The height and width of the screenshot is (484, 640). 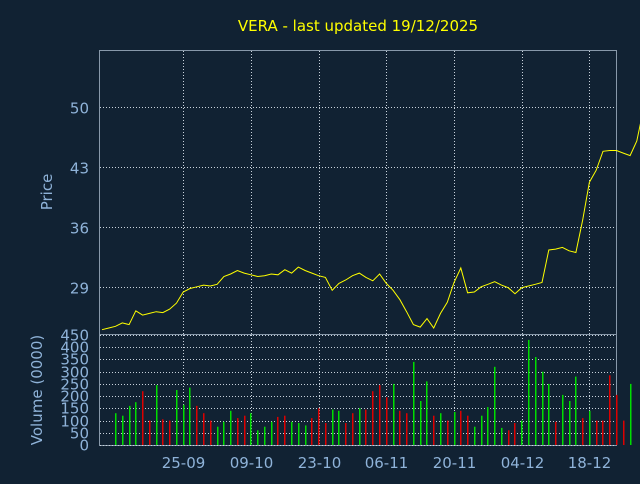 I want to click on volume-y-tick-label: 100, so click(x=74, y=422).